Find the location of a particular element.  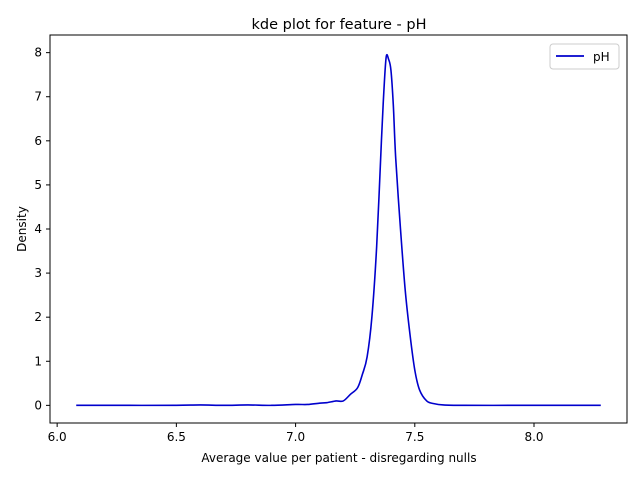

y-tick-label: 3 is located at coordinates (38, 273).